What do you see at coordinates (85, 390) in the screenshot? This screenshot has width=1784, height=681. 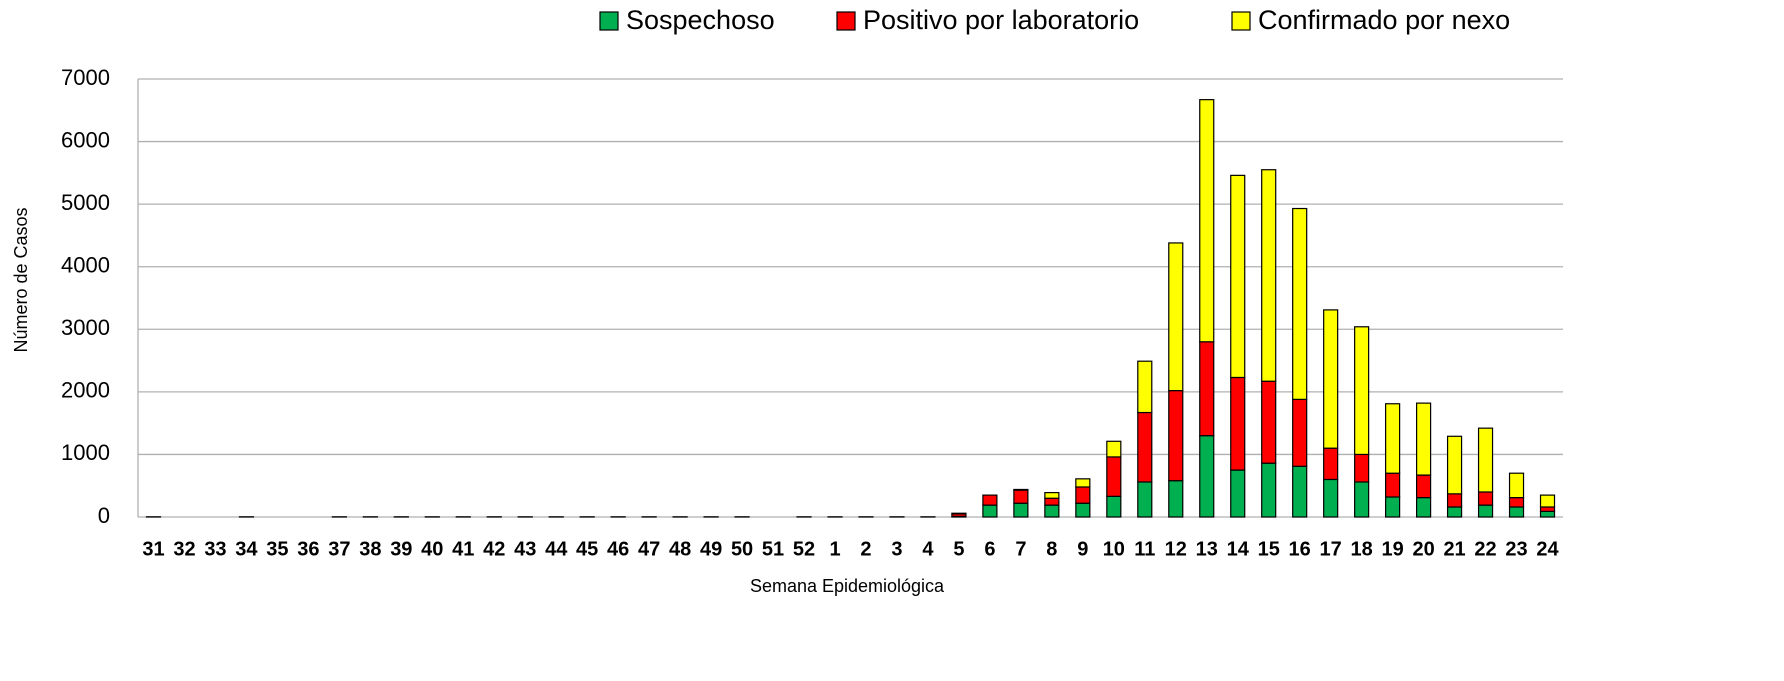 I see `y-tick-label: 2000` at bounding box center [85, 390].